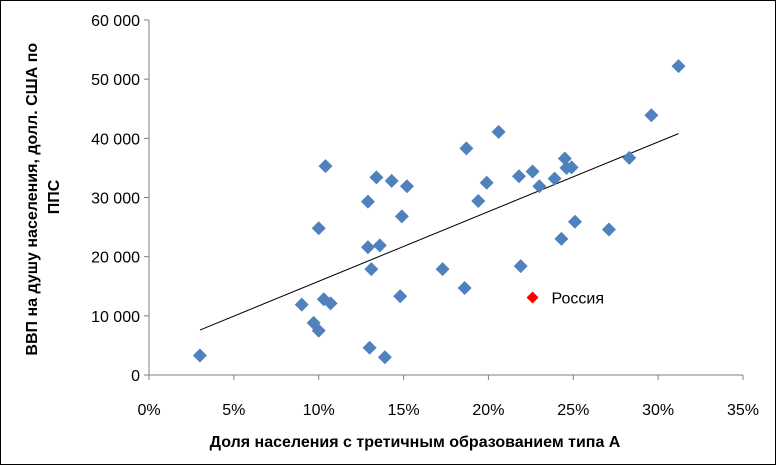 The height and width of the screenshot is (466, 776). Describe the element at coordinates (115, 317) in the screenshot. I see `y-tick-label: 10 000` at that location.